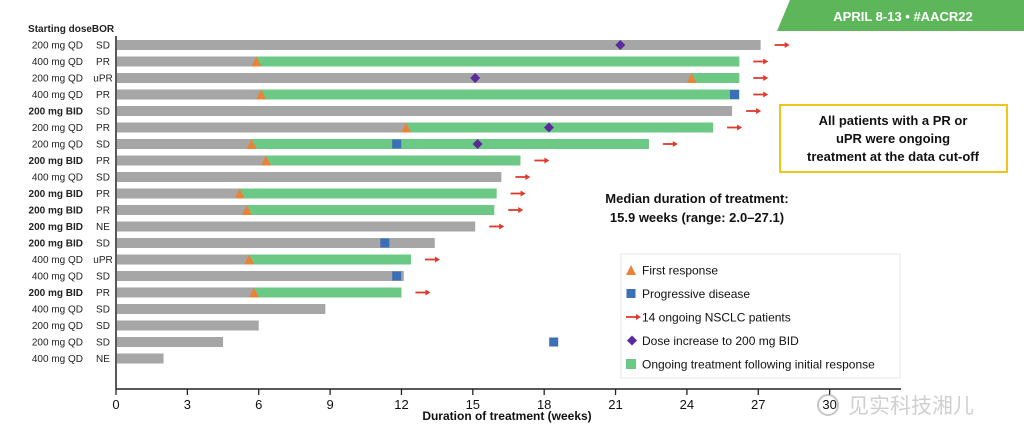 Image resolution: width=1024 pixels, height=431 pixels. I want to click on patient-row: 200 mg BID NE, so click(267, 227).